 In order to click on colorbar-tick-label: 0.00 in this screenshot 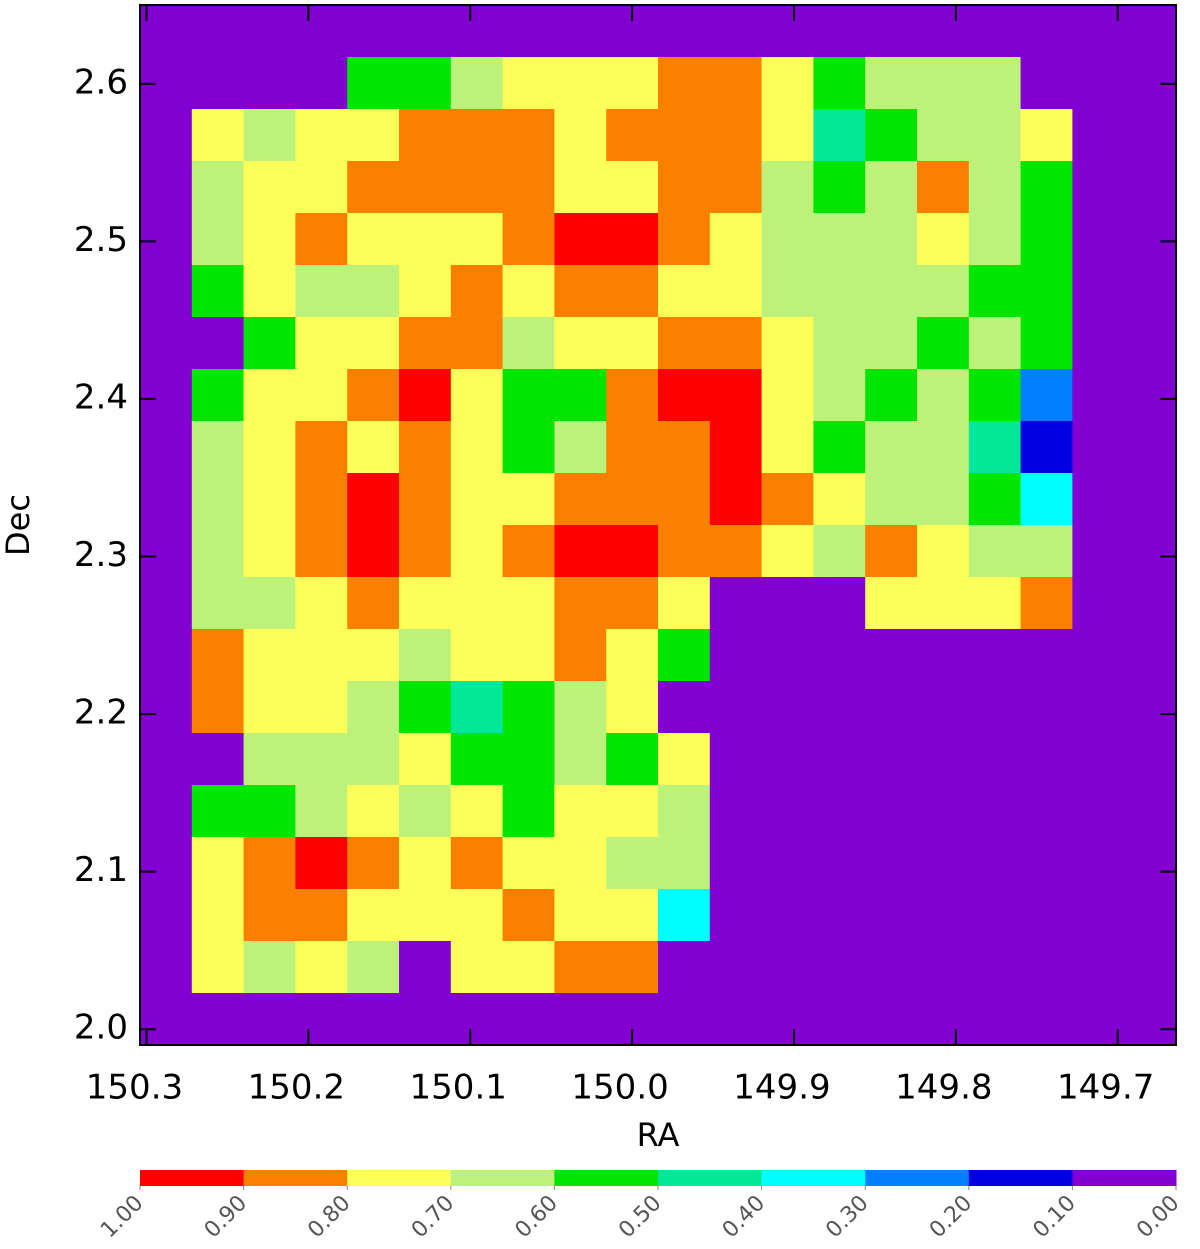, I will do `click(1158, 1217)`.